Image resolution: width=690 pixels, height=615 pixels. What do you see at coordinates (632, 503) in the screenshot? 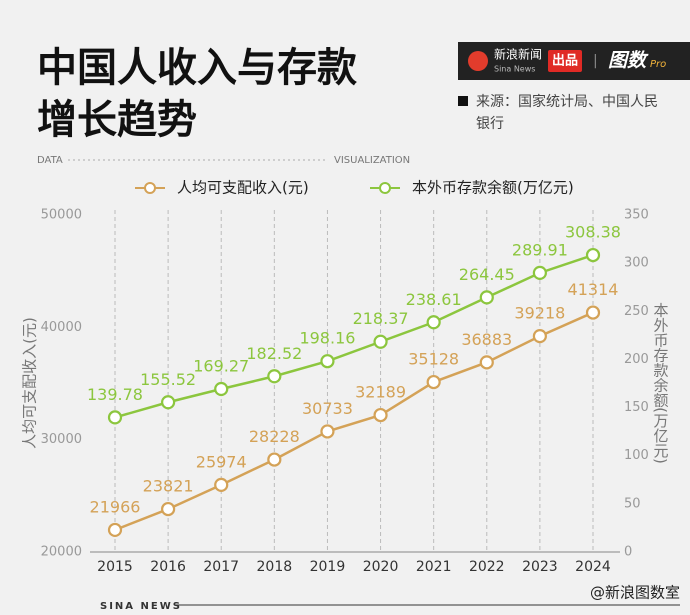
I see `y2-tick-label: 50` at bounding box center [632, 503].